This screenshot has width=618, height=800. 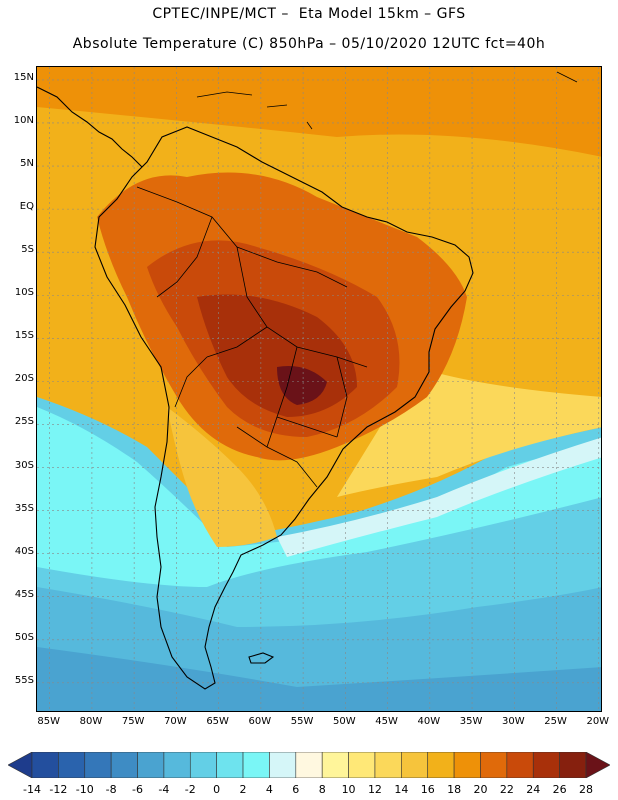 I want to click on longitude-label: 35W, so click(x=471, y=721).